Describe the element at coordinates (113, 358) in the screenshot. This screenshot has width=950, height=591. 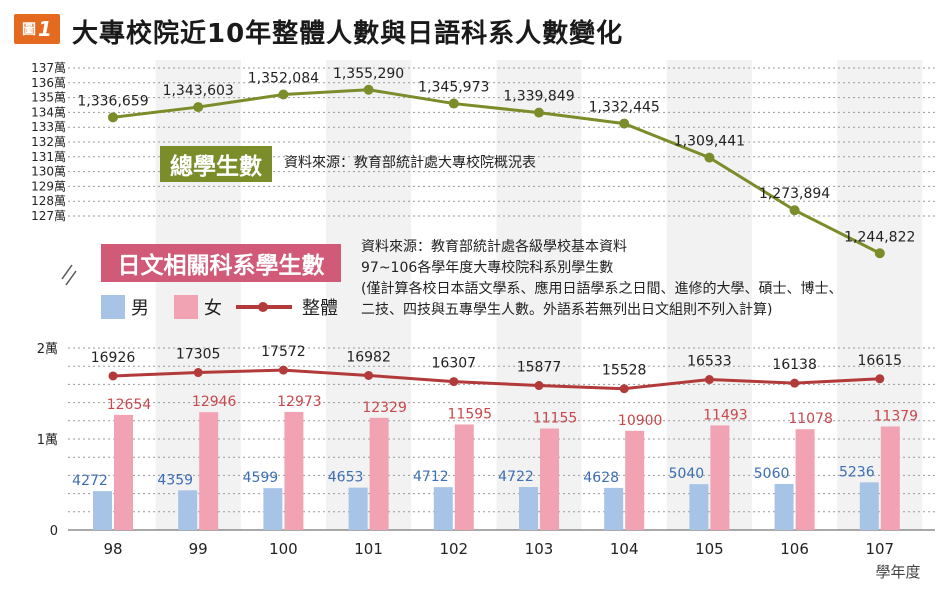
I see `overall-value-label: 16926` at that location.